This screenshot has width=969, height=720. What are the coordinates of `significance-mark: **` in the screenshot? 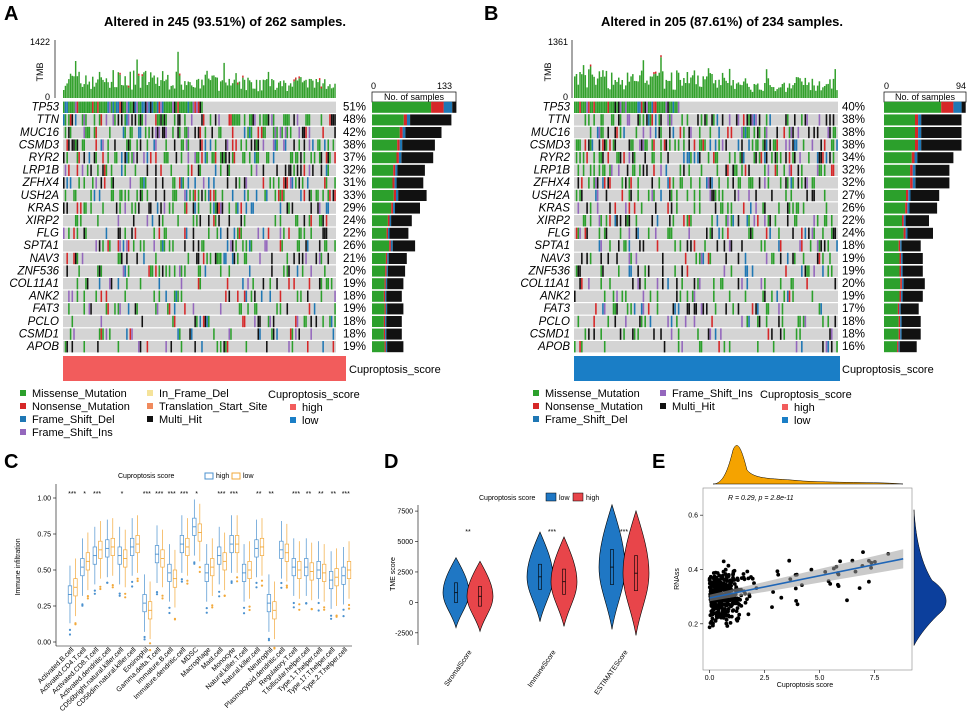 It's located at (271, 494).